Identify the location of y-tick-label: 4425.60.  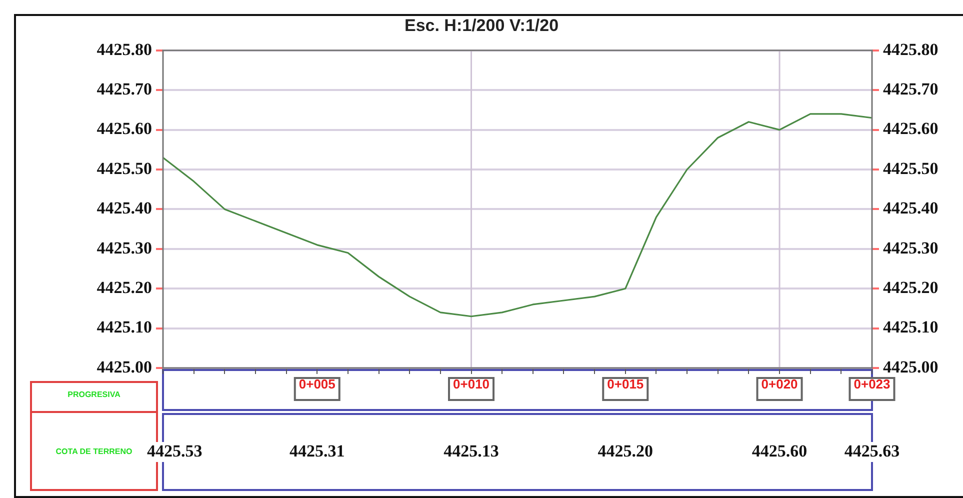
(124, 128).